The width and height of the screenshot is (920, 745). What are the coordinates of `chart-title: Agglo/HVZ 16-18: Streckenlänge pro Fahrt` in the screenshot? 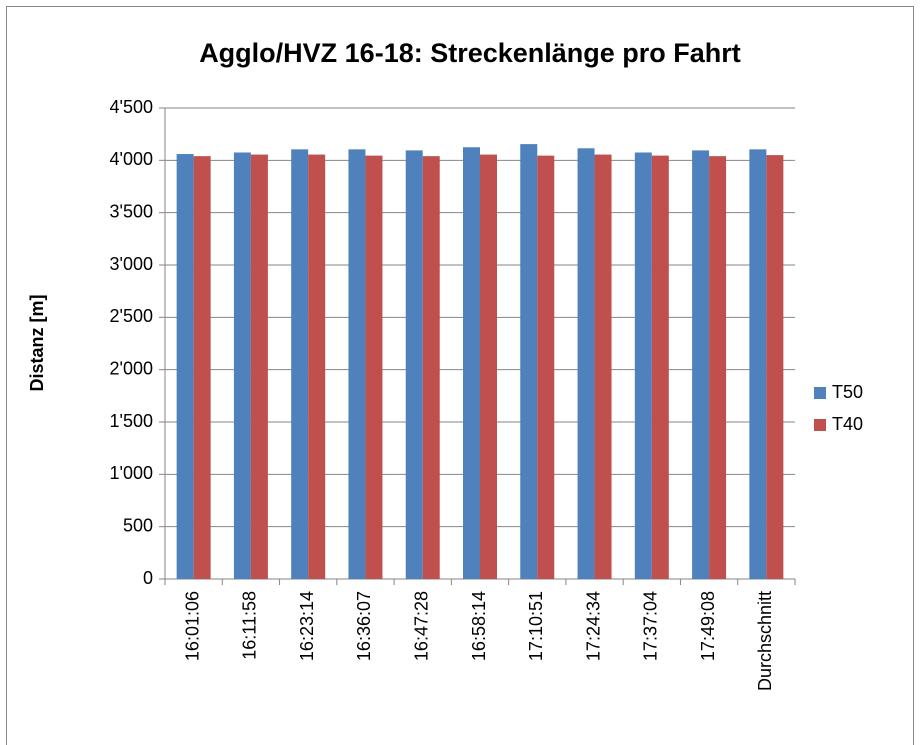 It's located at (470, 53).